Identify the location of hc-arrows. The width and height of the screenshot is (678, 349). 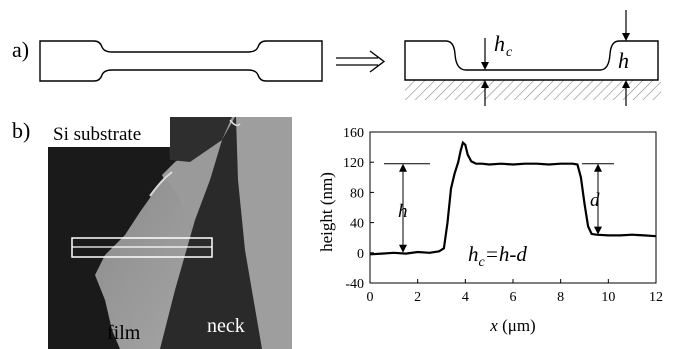
(485, 72).